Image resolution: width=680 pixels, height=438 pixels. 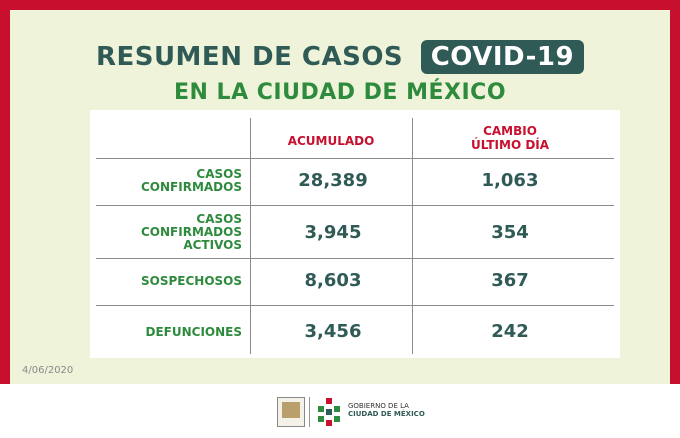 I want to click on value-change-deaths: 242, so click(x=510, y=331).